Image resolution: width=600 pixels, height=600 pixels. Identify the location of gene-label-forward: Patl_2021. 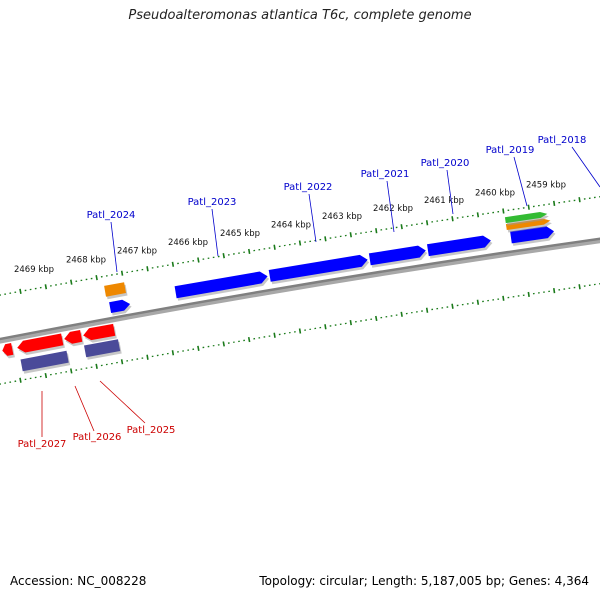
(385, 174).